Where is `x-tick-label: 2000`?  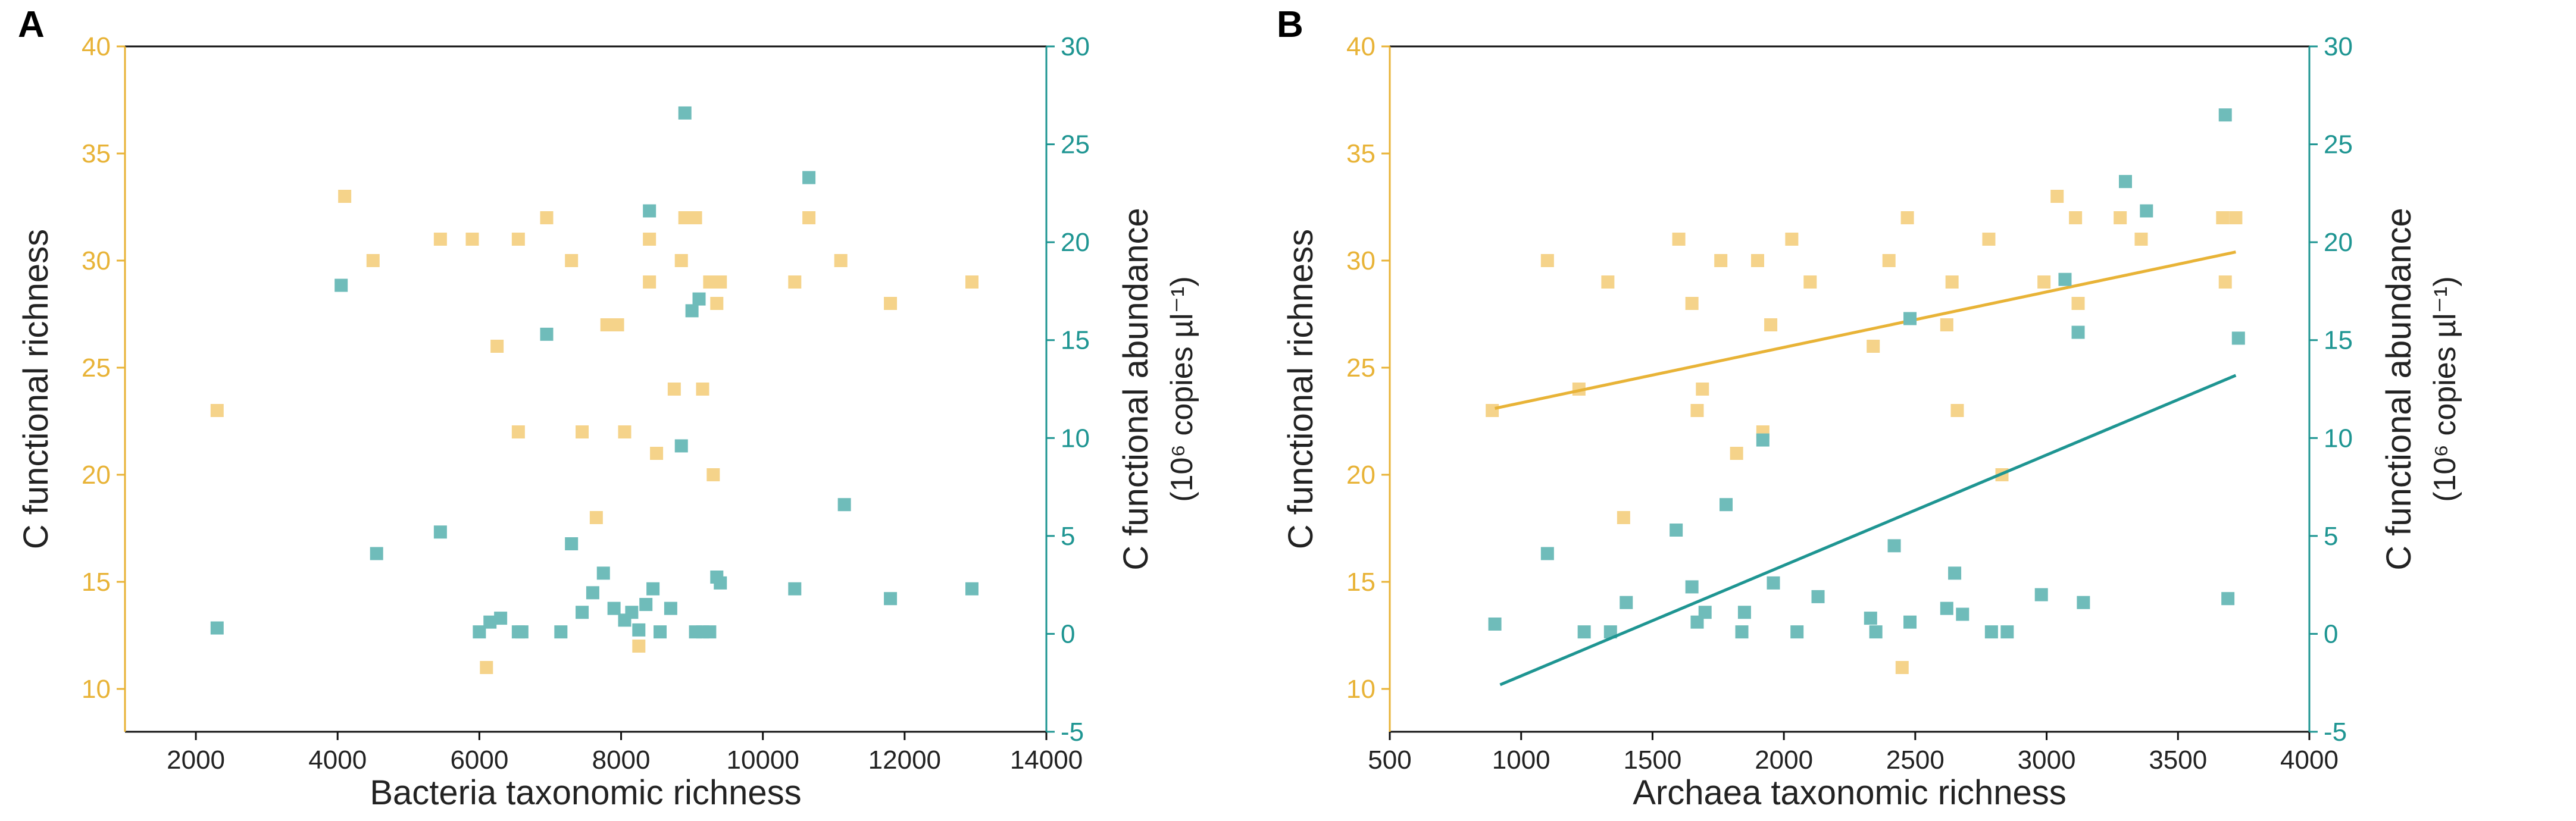
x-tick-label: 2000 is located at coordinates (196, 760).